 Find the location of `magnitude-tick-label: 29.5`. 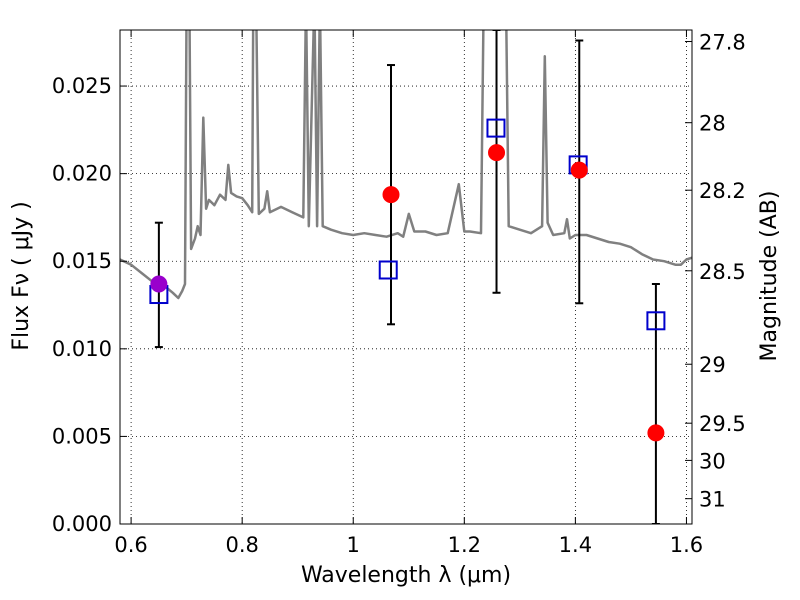

magnitude-tick-label: 29.5 is located at coordinates (722, 424).